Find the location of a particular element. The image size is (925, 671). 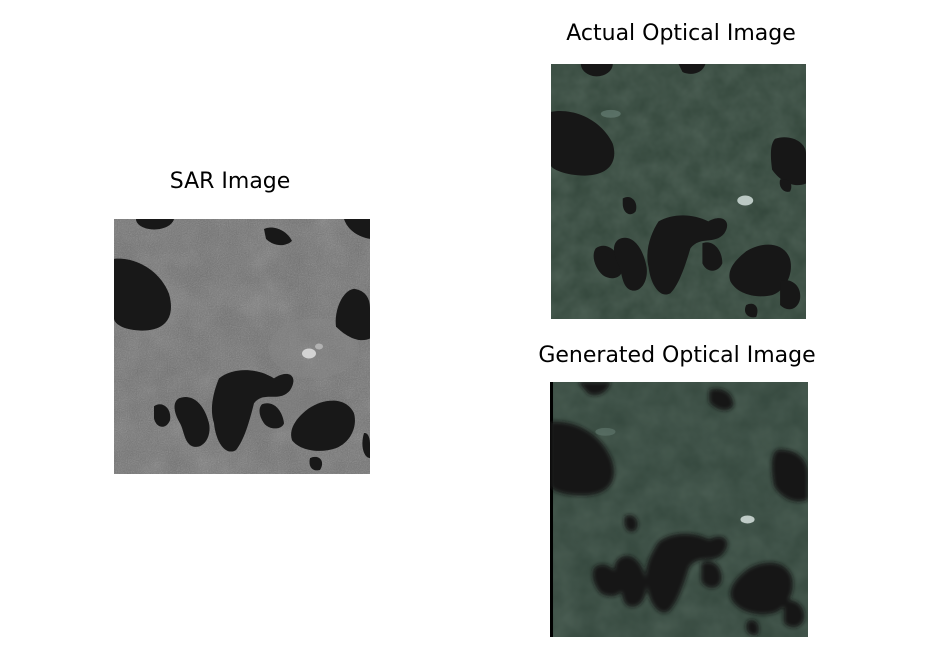

generated-optical-image is located at coordinates (679, 509).